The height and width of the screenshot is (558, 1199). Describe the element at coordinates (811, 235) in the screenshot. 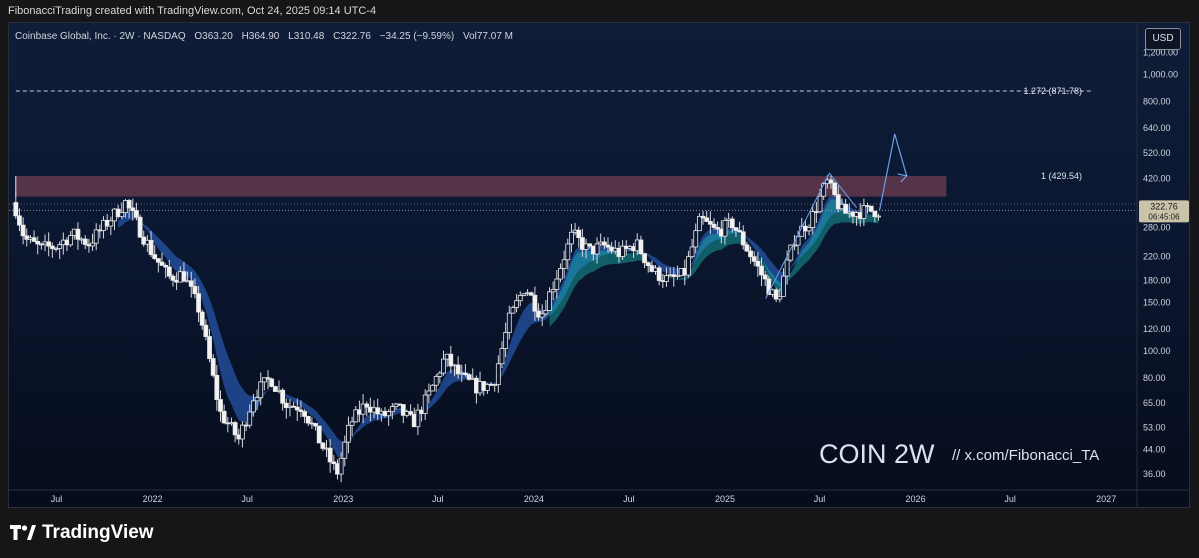

I see `swing-path` at that location.